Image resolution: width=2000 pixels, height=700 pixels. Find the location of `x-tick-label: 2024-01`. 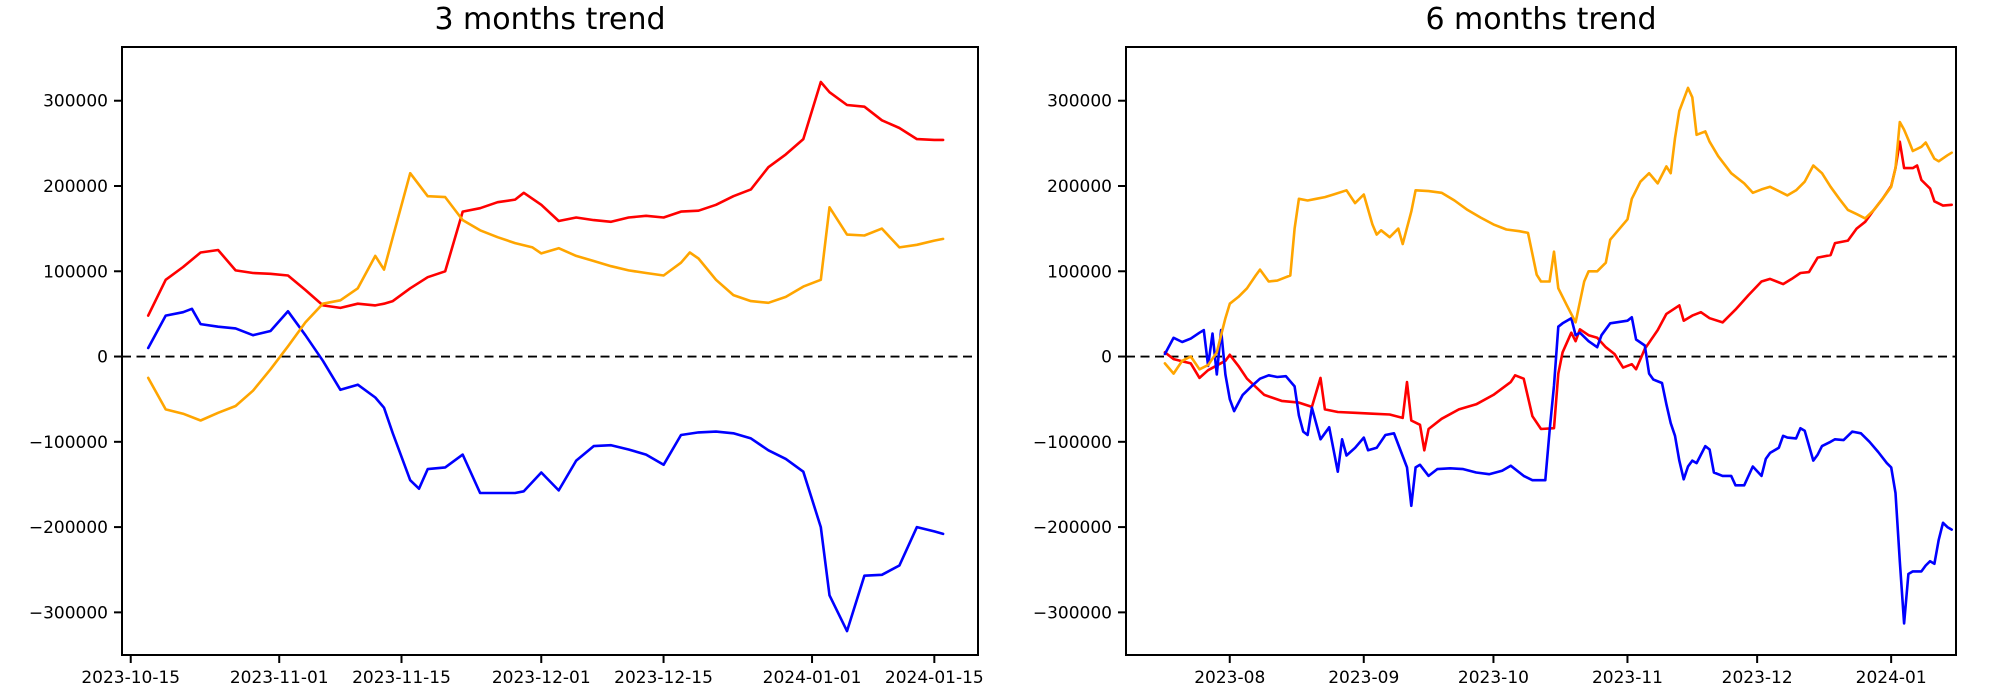

x-tick-label: 2024-01 is located at coordinates (1891, 678).